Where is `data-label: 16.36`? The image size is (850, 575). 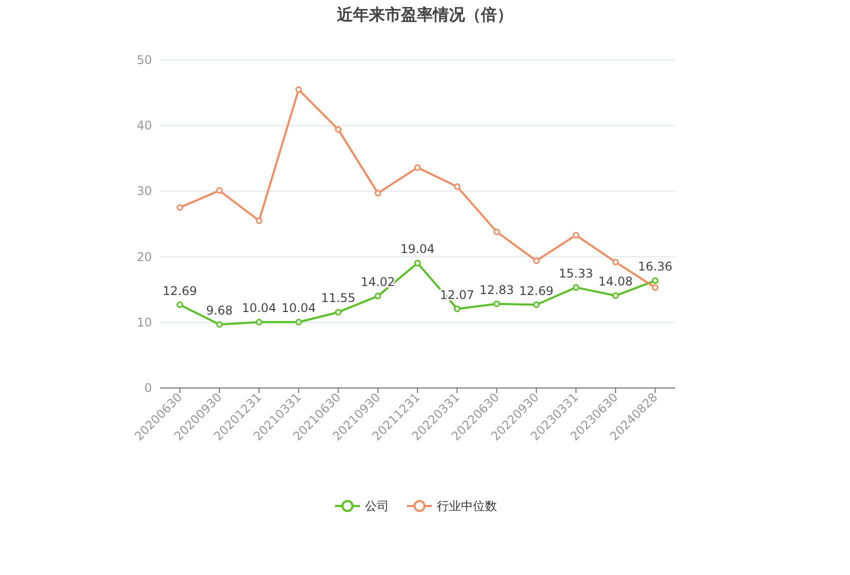 data-label: 16.36 is located at coordinates (655, 267).